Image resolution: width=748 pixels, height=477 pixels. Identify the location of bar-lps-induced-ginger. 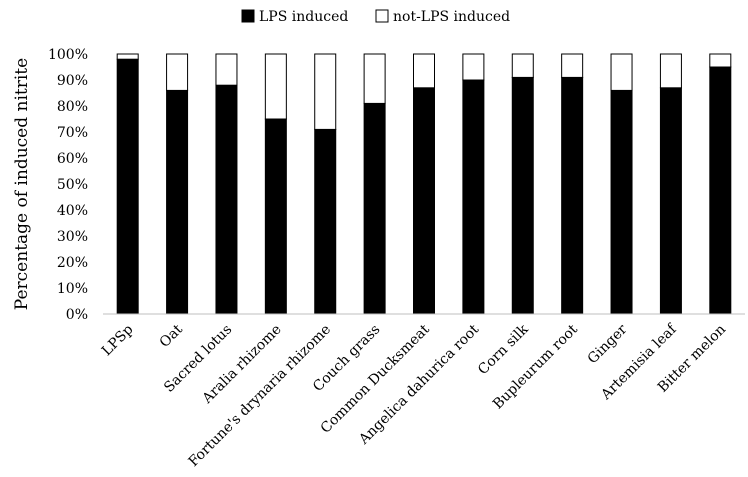
(621, 202).